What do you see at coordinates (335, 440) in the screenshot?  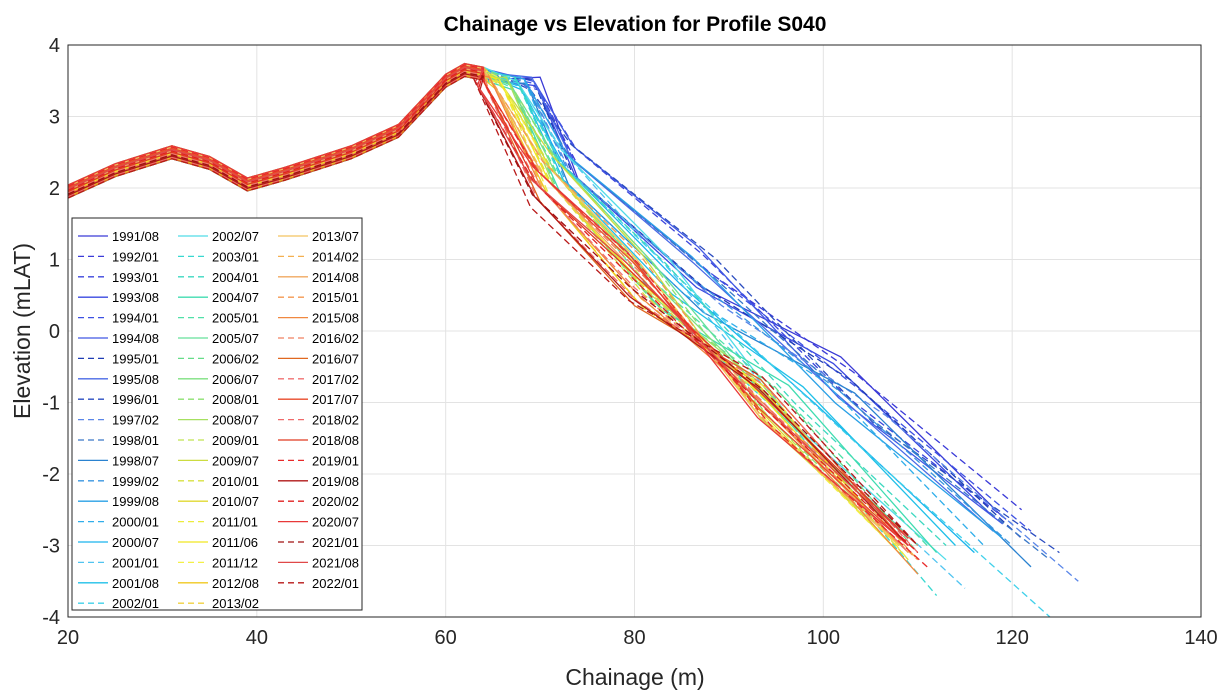 I see `legend-label: 2018/08` at bounding box center [335, 440].